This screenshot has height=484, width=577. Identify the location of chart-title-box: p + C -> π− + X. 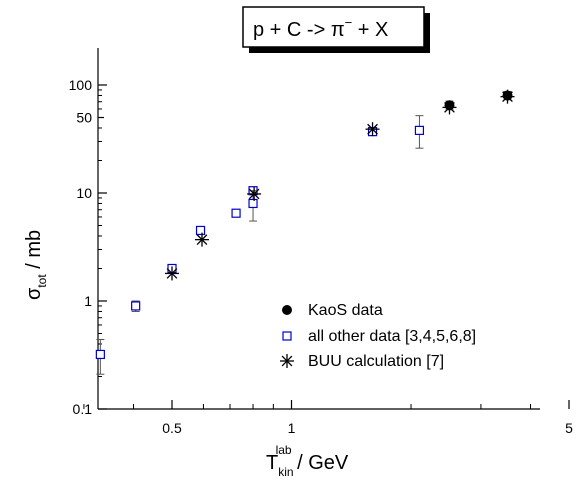
(336, 29).